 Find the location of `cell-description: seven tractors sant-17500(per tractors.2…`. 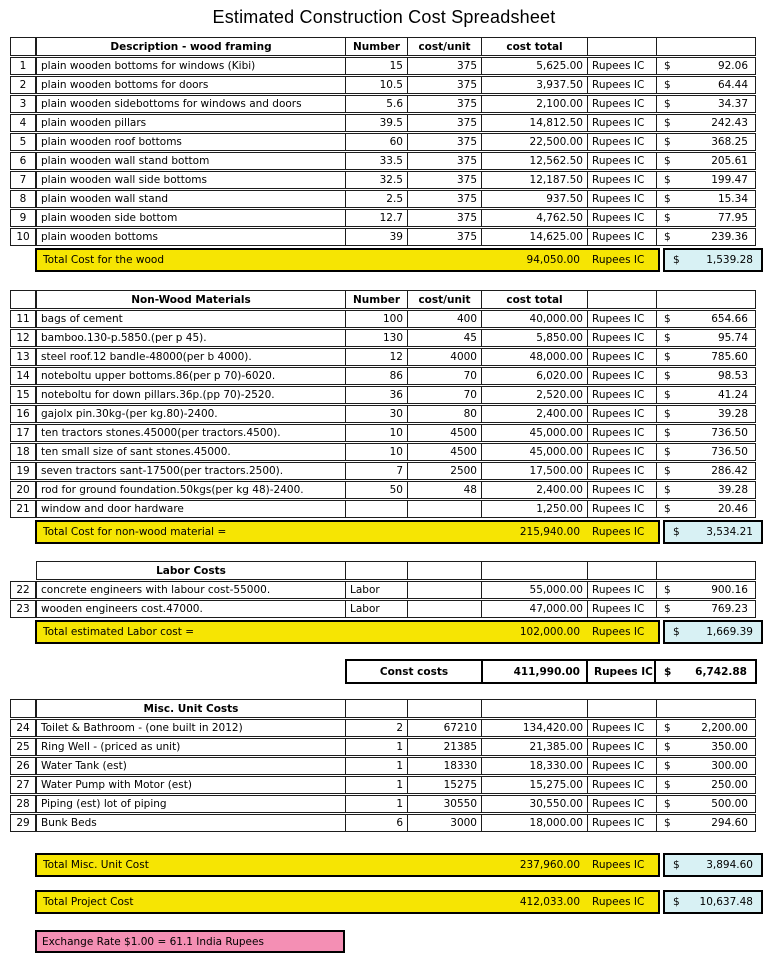

cell-description: seven tractors sant-17500(per tractors.2… is located at coordinates (191, 471).